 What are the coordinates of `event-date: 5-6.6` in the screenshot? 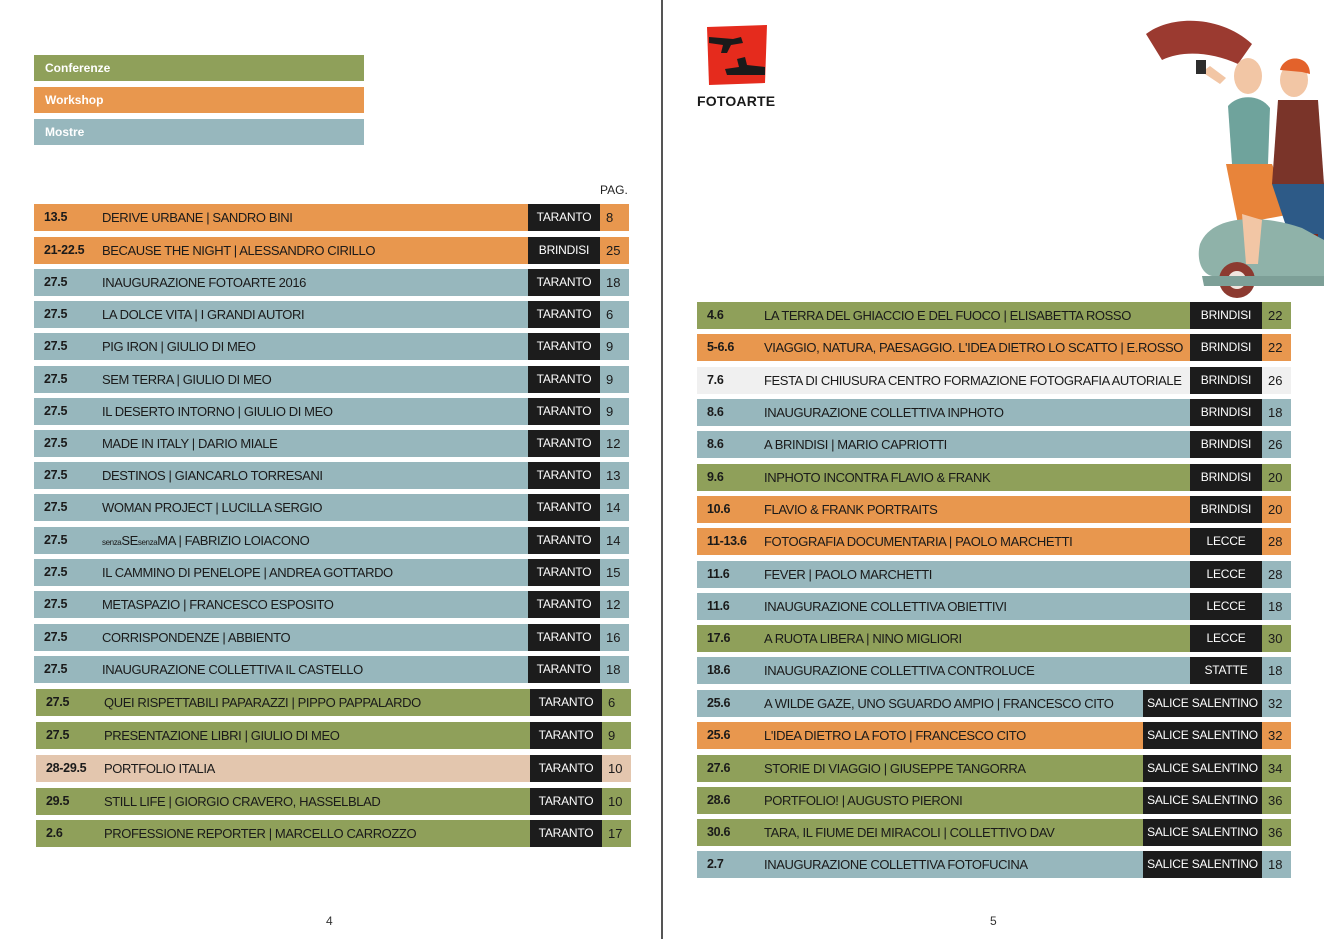 It's located at (720, 347).